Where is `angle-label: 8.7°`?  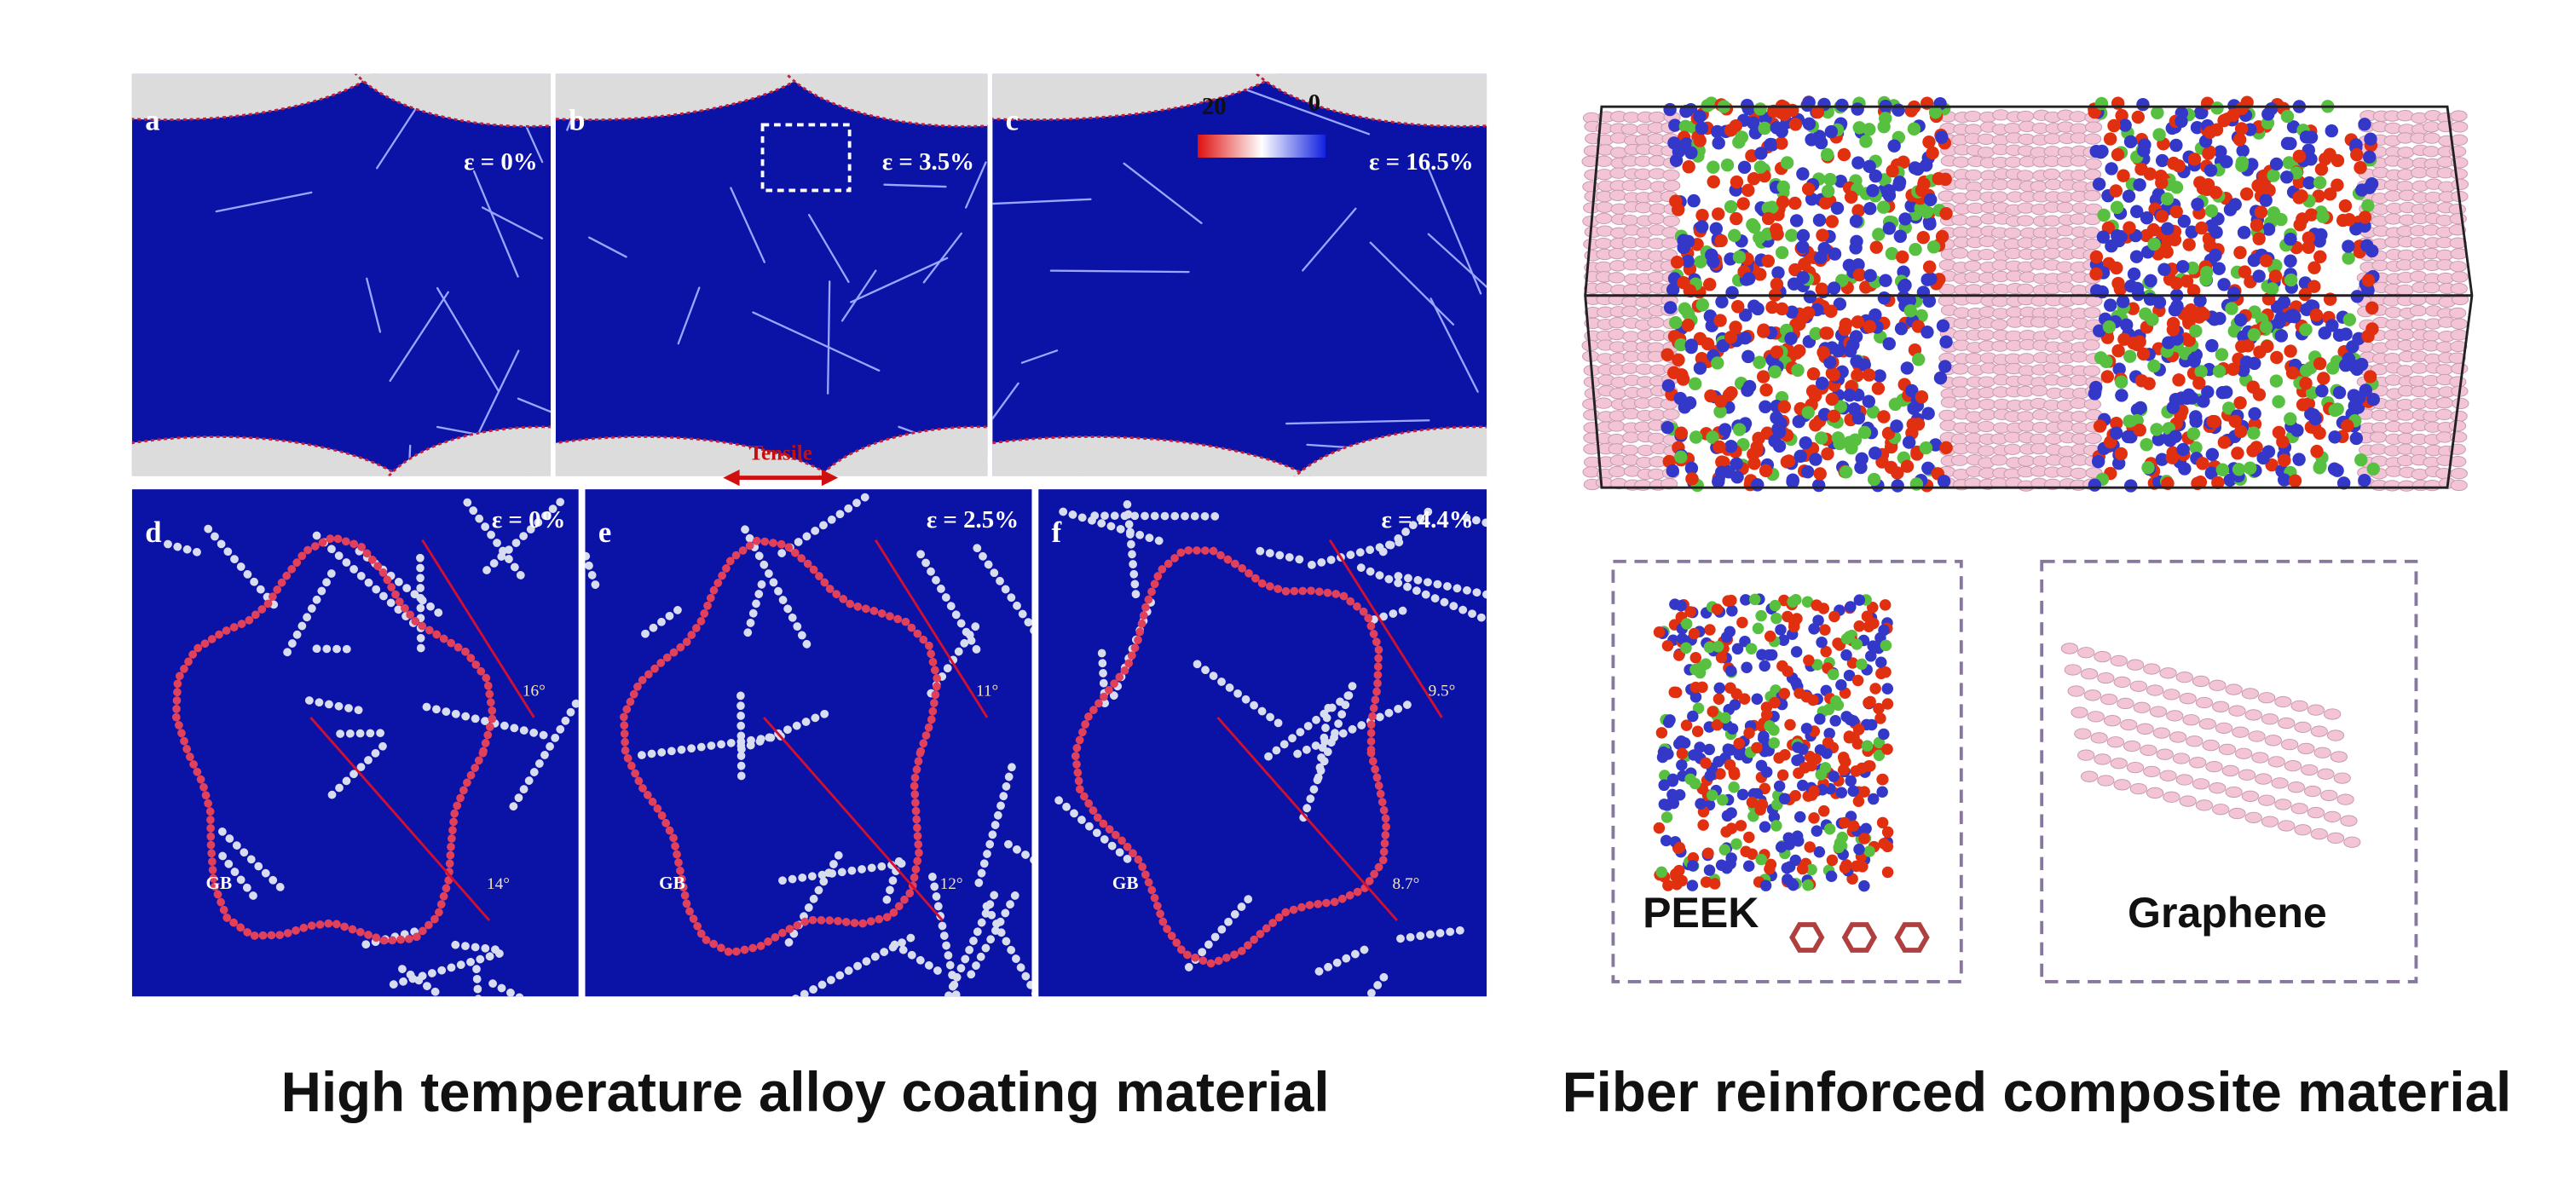
angle-label: 8.7° is located at coordinates (1406, 884).